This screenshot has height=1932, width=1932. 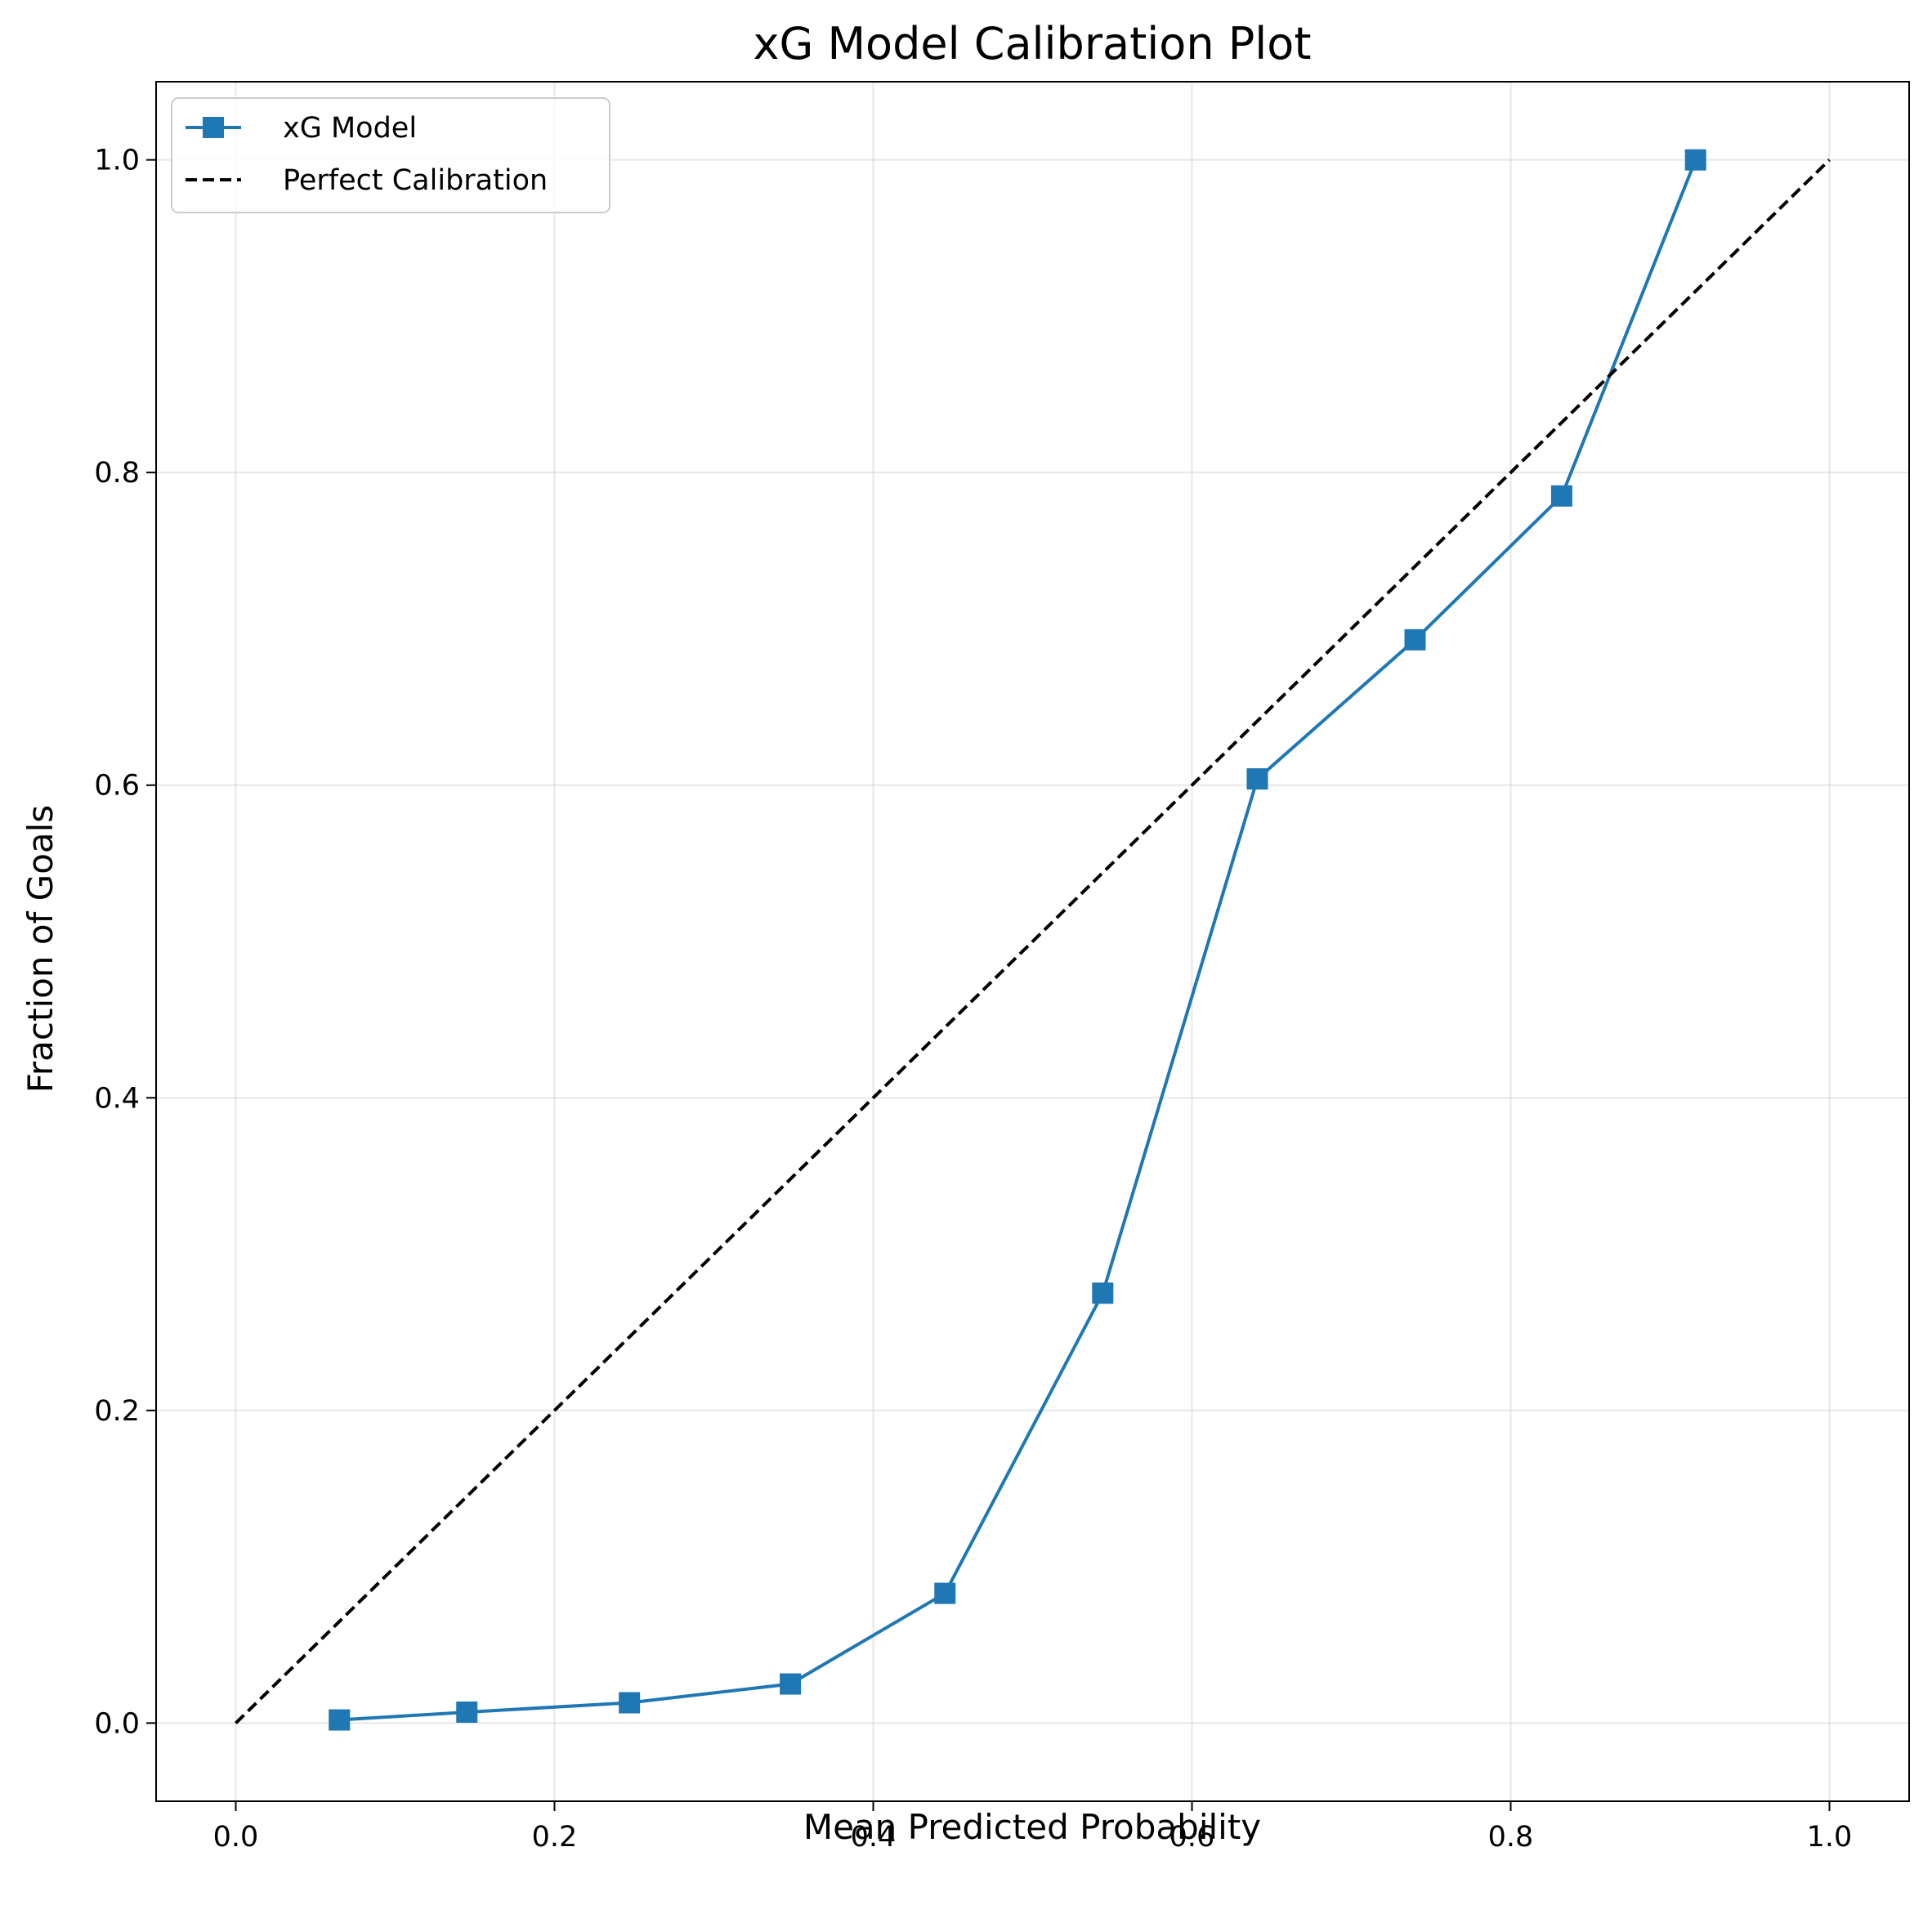 I want to click on y-tick-label: 0.8, so click(x=117, y=473).